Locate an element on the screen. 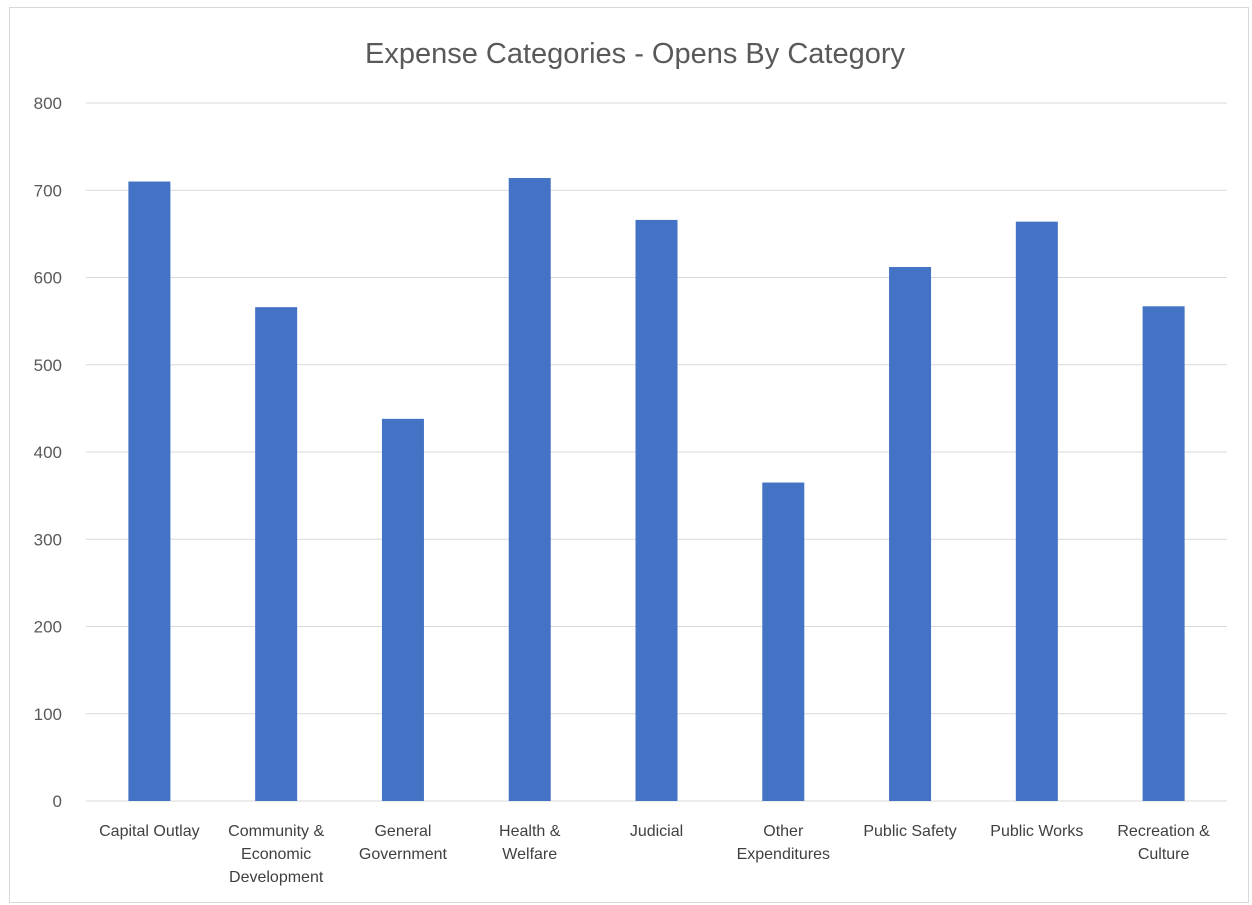 The image size is (1252, 905). y-axis-tick-labels: 0 100 200 300 400 500 600 700 800 is located at coordinates (48, 452).